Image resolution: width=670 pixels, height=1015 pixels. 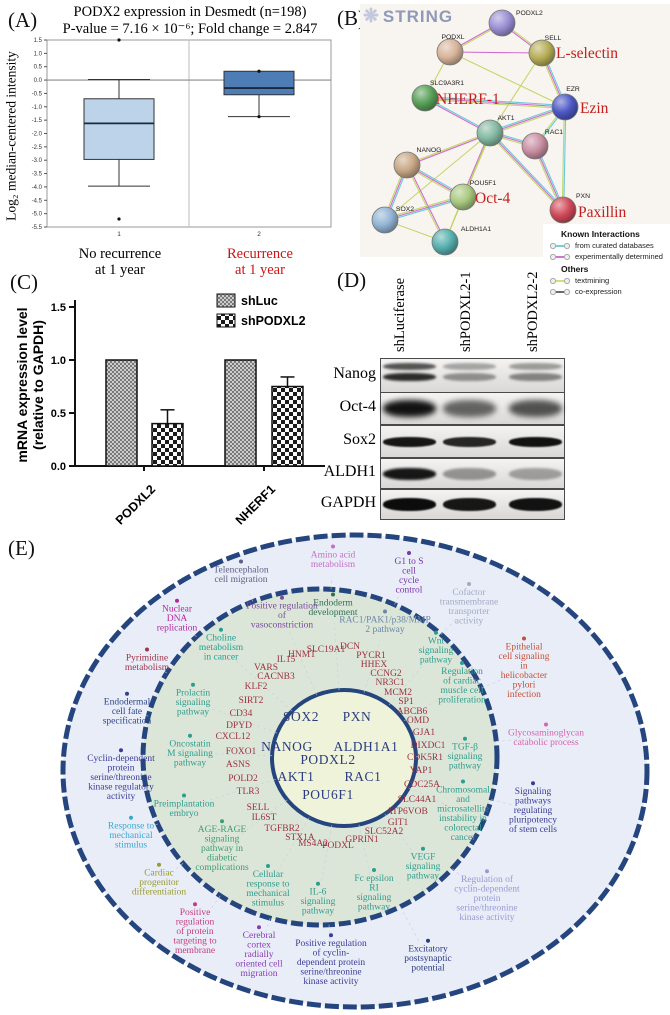 What do you see at coordinates (362, 840) in the screenshot?
I see `ring-gene-label: GPRIN1` at bounding box center [362, 840].